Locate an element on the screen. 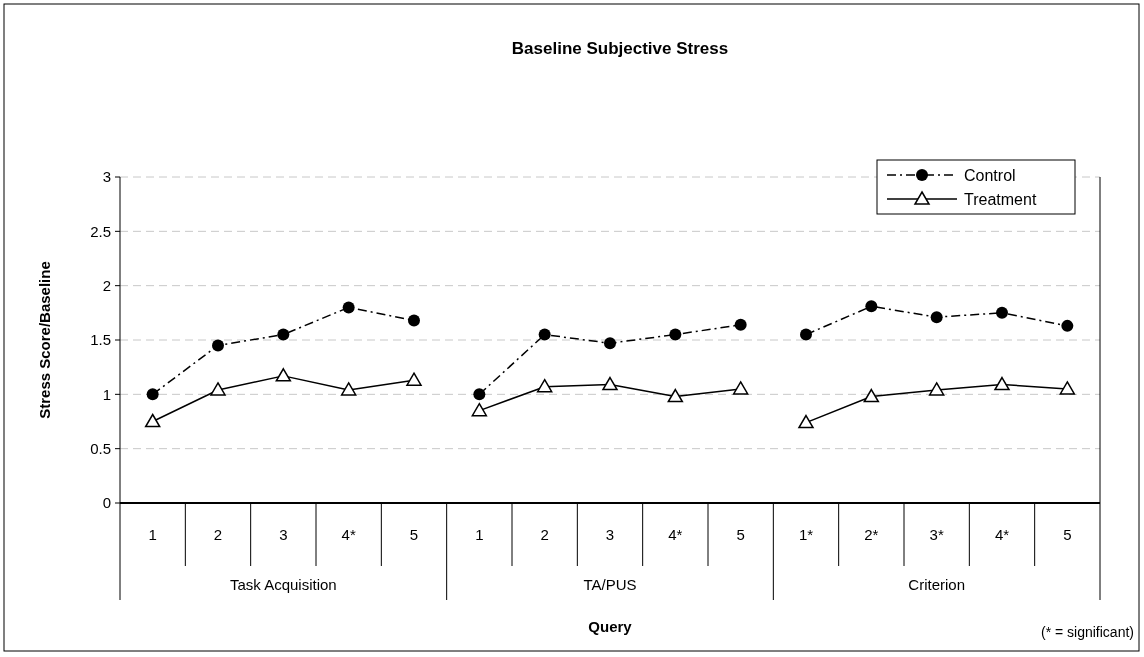 The width and height of the screenshot is (1144, 657). x-tick-label: 2* is located at coordinates (871, 534).